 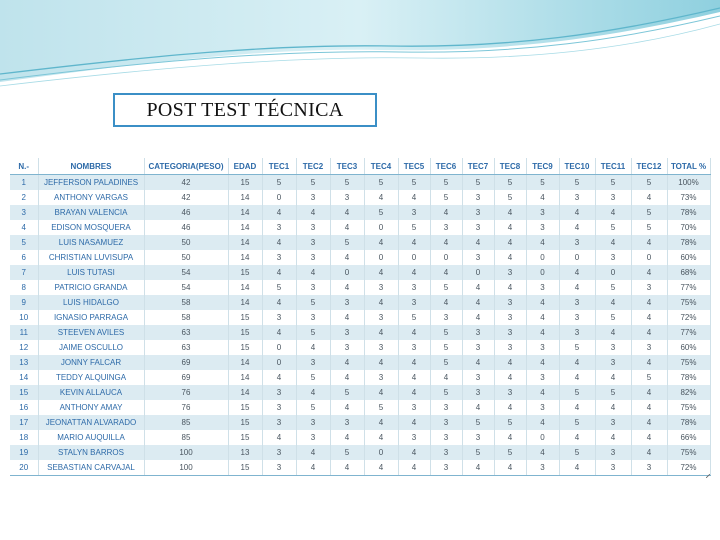 I want to click on athlete-name-cell: JAIME OSCULLO, so click(x=91, y=347).